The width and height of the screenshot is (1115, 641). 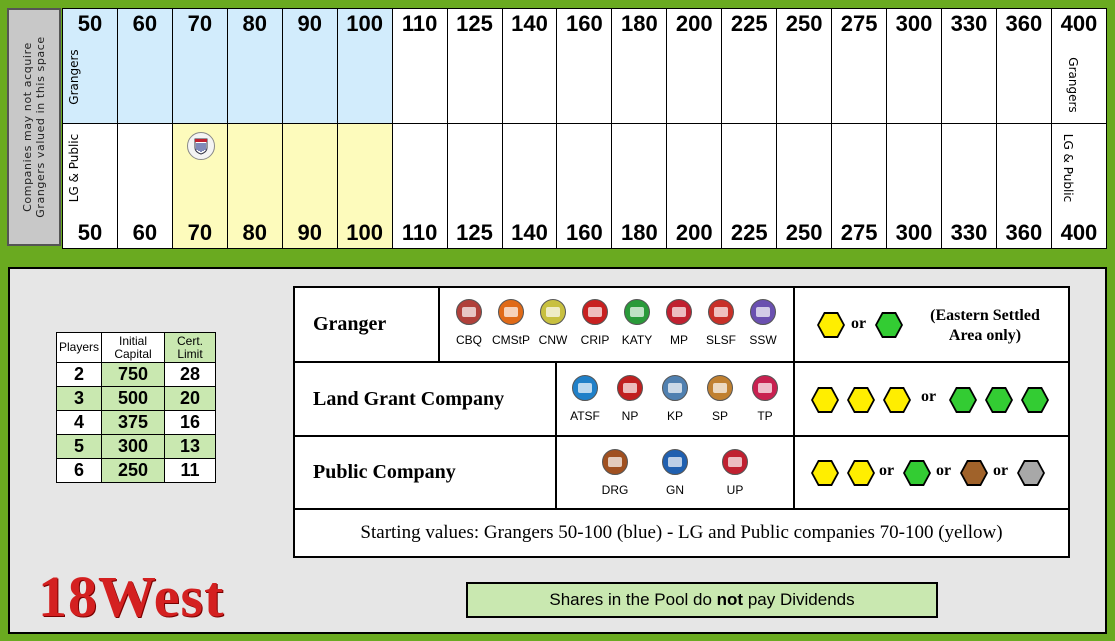 I want to click on company-ssw: SSW, so click(x=763, y=323).